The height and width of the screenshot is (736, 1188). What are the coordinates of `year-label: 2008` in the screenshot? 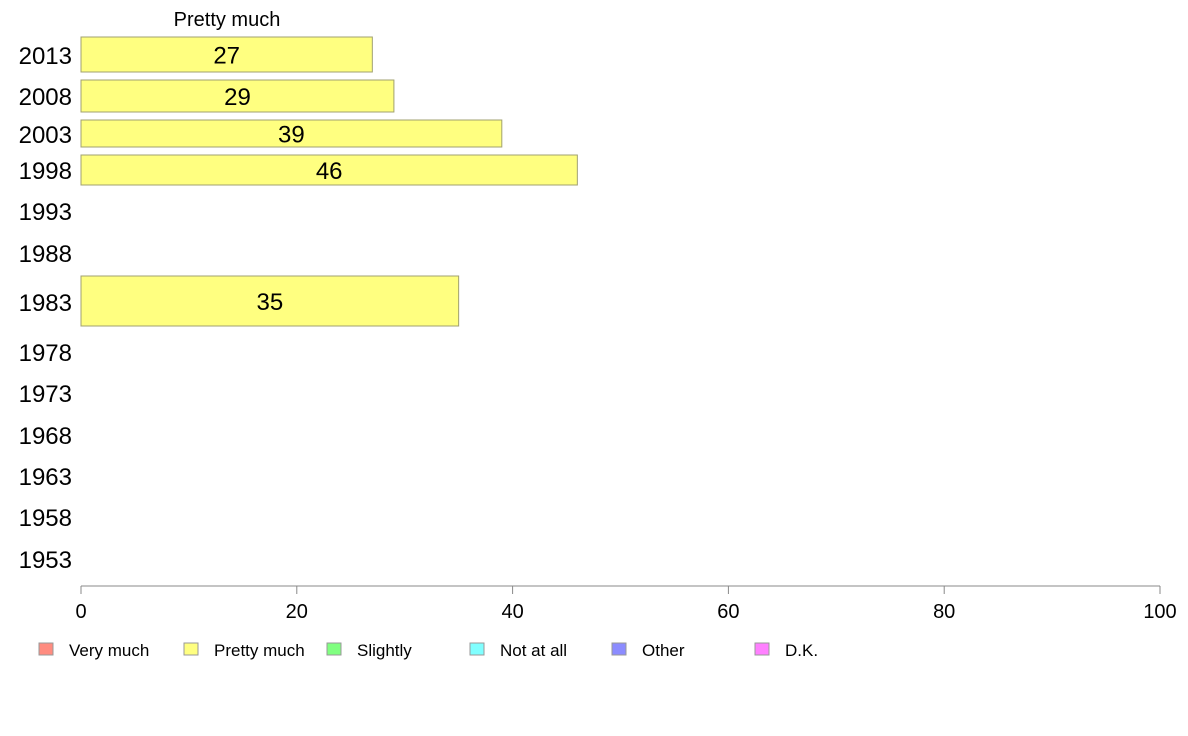 It's located at (45, 97).